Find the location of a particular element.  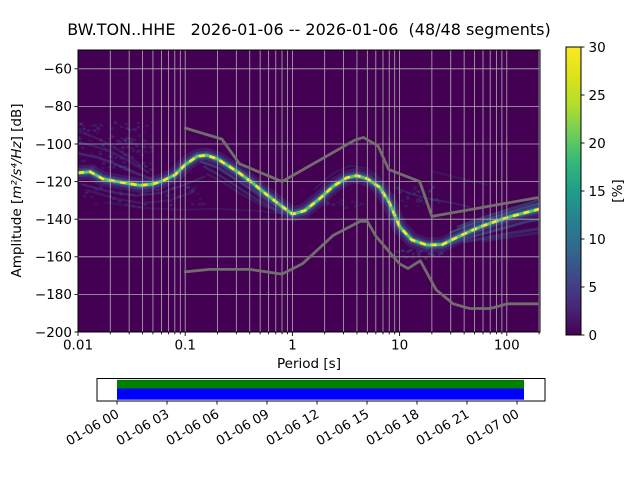

timeline-tick-label: 01-06 18 is located at coordinates (393, 428).